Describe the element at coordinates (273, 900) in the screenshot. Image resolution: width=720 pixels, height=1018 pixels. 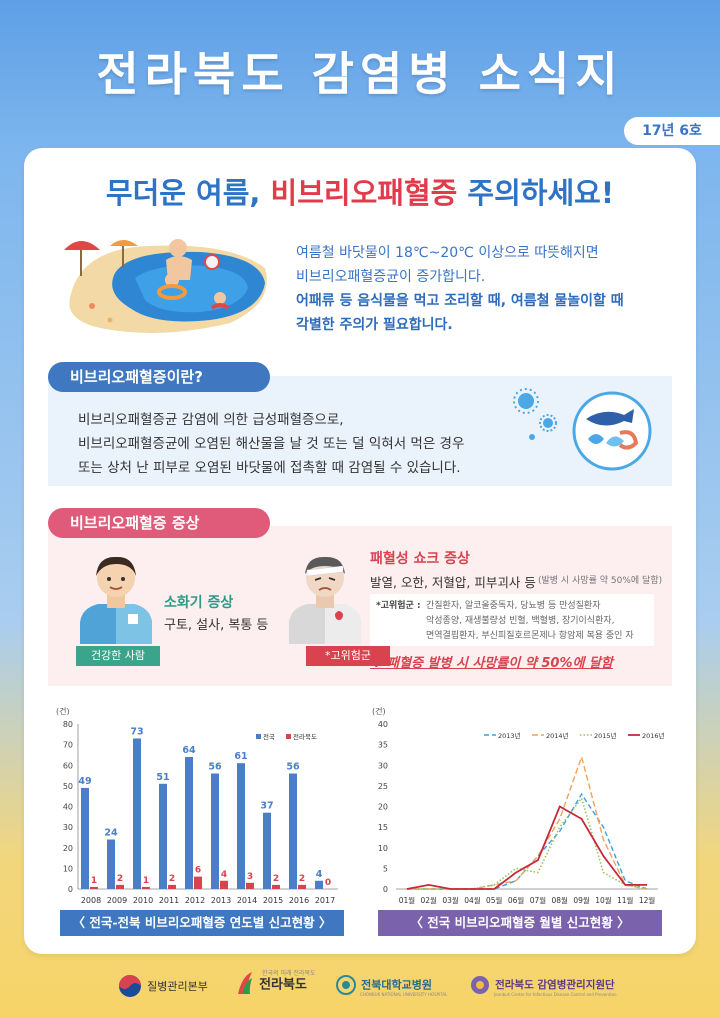
I see `bar-x-tick: 2015` at that location.